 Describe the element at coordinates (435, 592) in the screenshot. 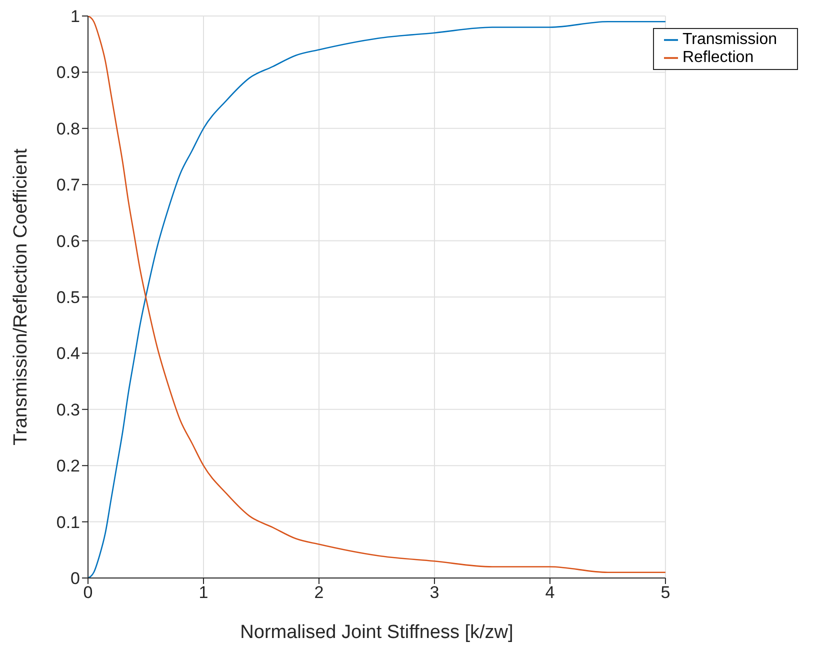

I see `x-tick-label: 3` at that location.